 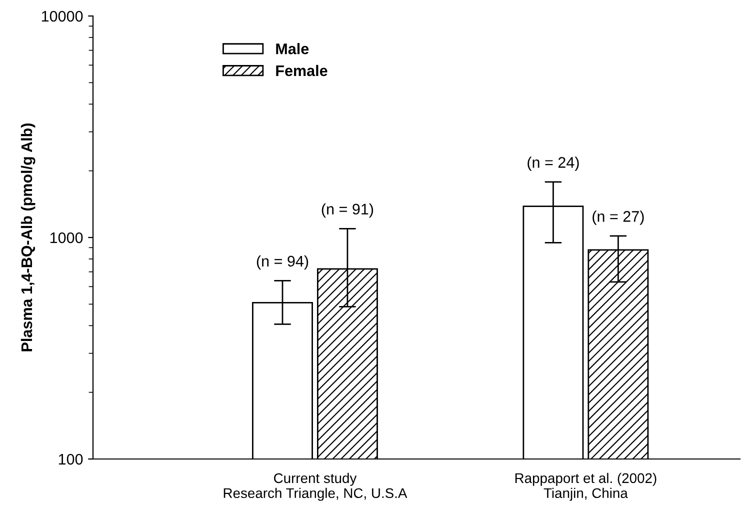 What do you see at coordinates (618, 217) in the screenshot?
I see `annotation: (n = 27)` at bounding box center [618, 217].